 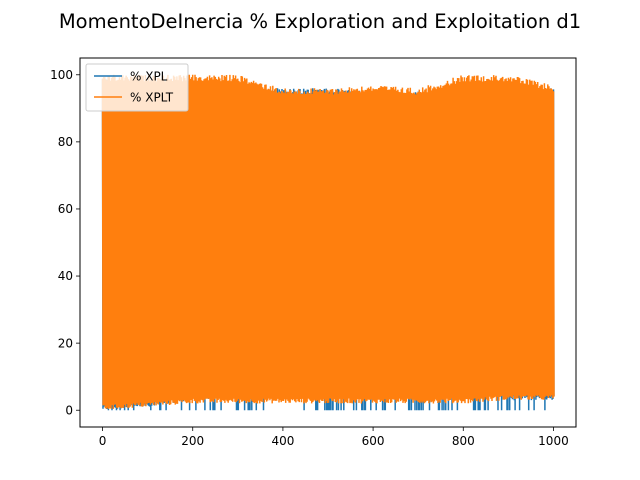 What do you see at coordinates (334, 437) in the screenshot?
I see `x-axis: 0 200 400 600 800 1000` at bounding box center [334, 437].